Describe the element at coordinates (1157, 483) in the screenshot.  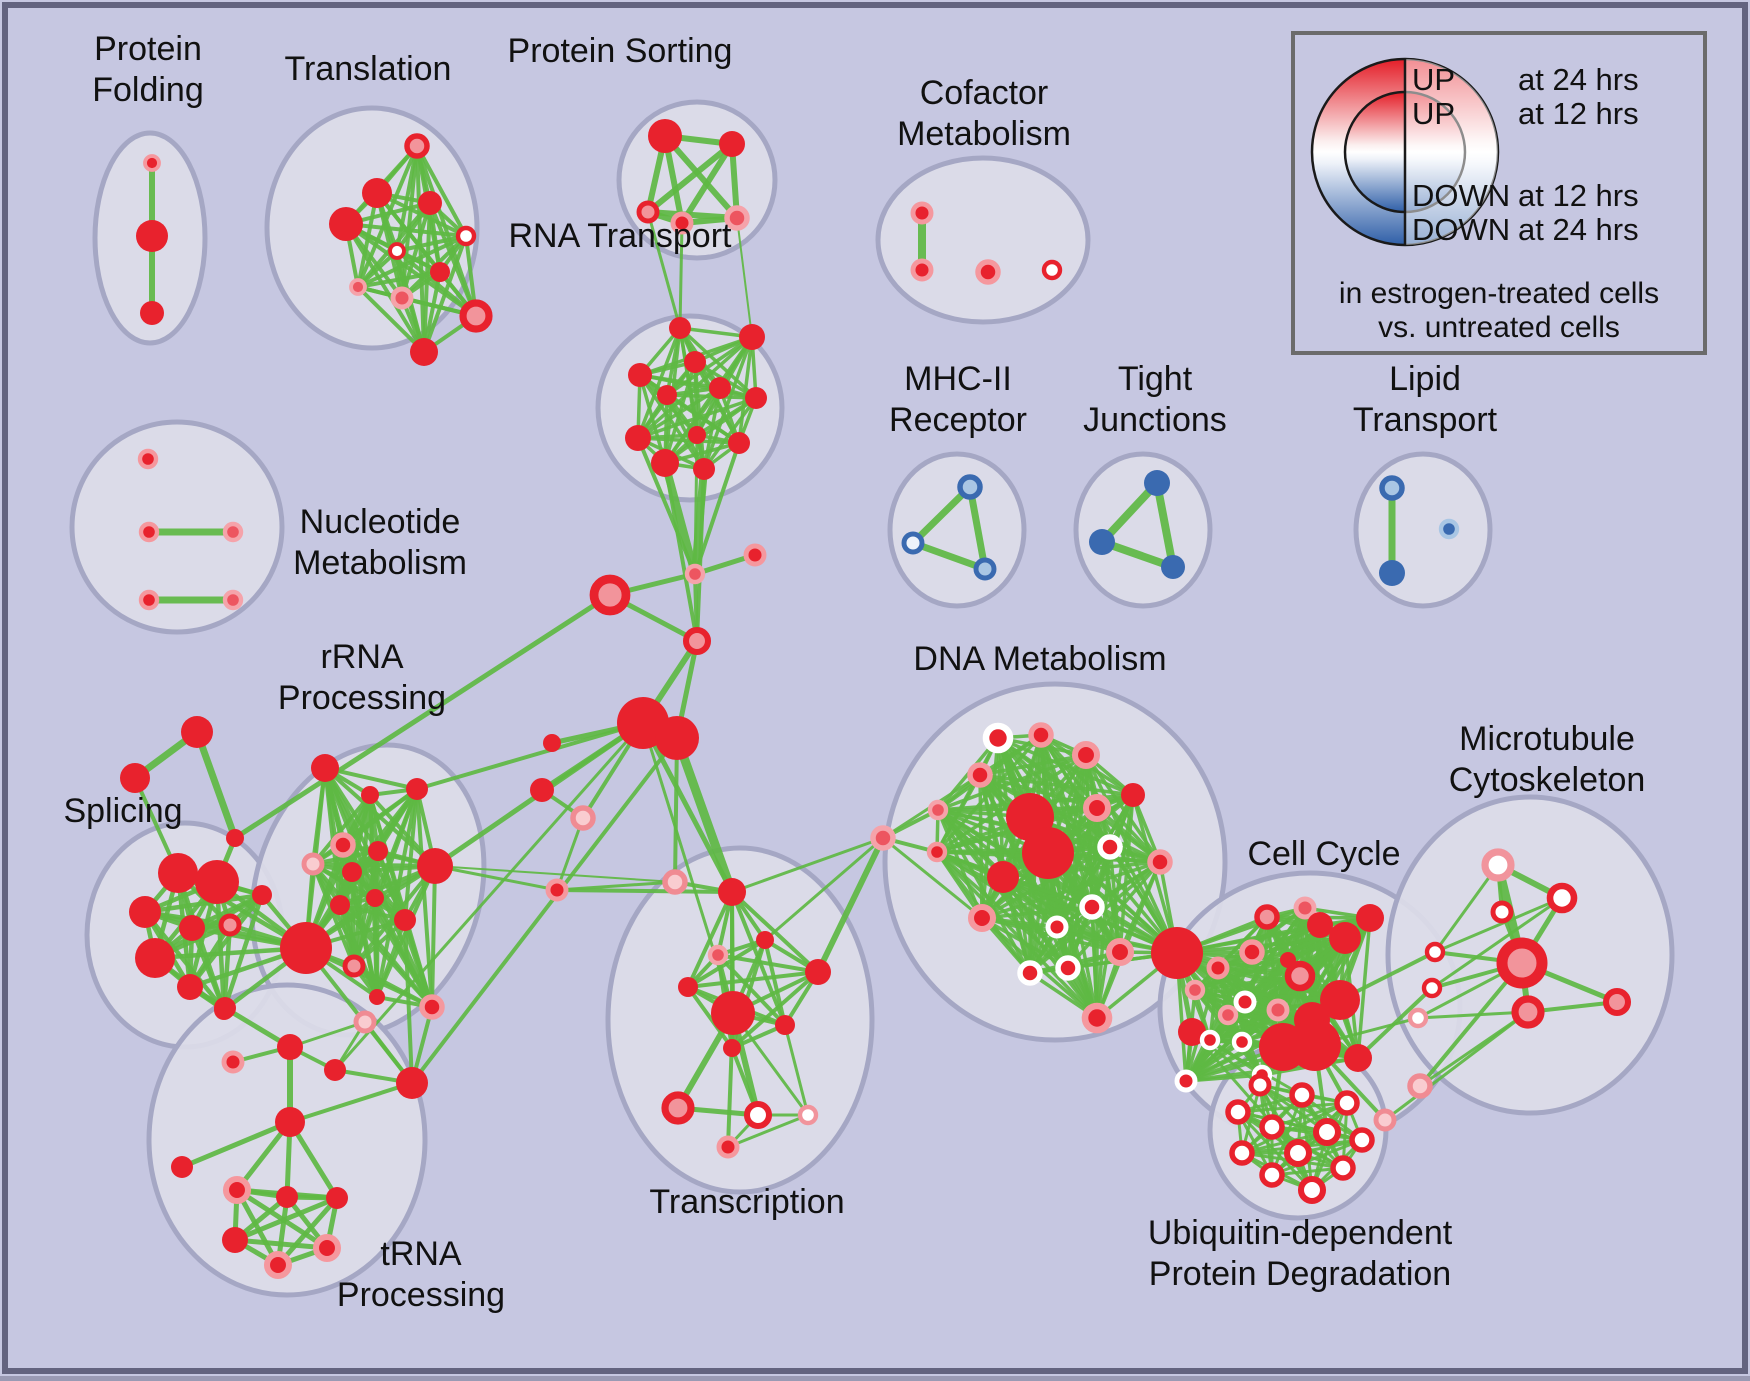
I see `node-38-B` at that location.